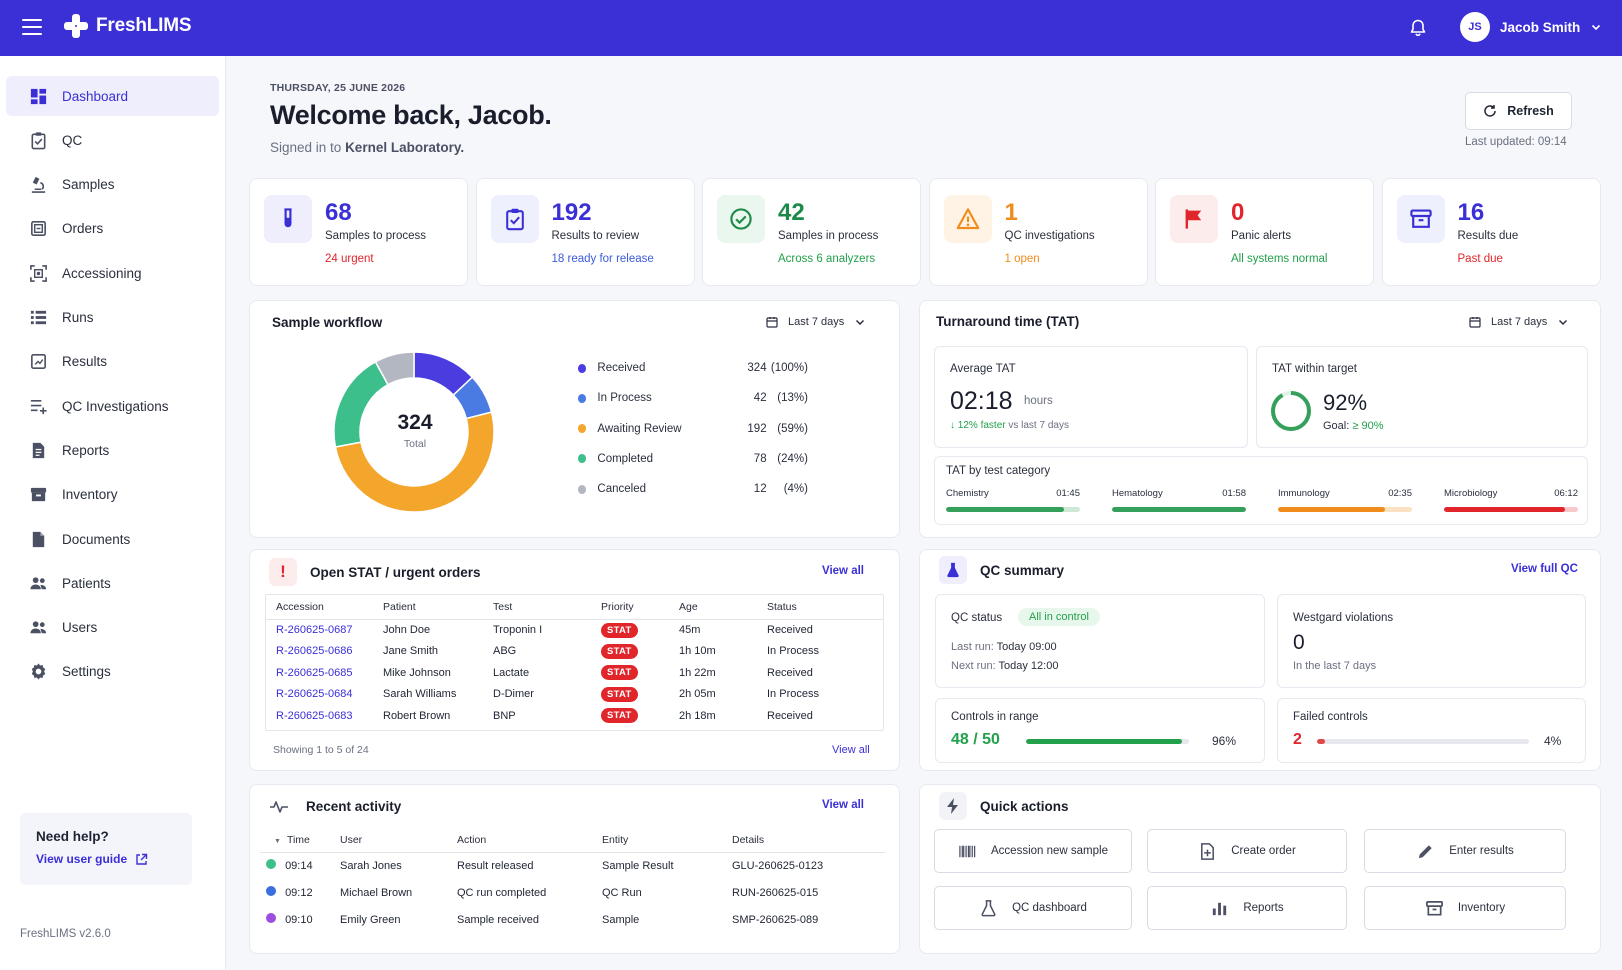 The width and height of the screenshot is (1622, 970). I want to click on tat-range-select: Last 7 days, so click(1519, 322).